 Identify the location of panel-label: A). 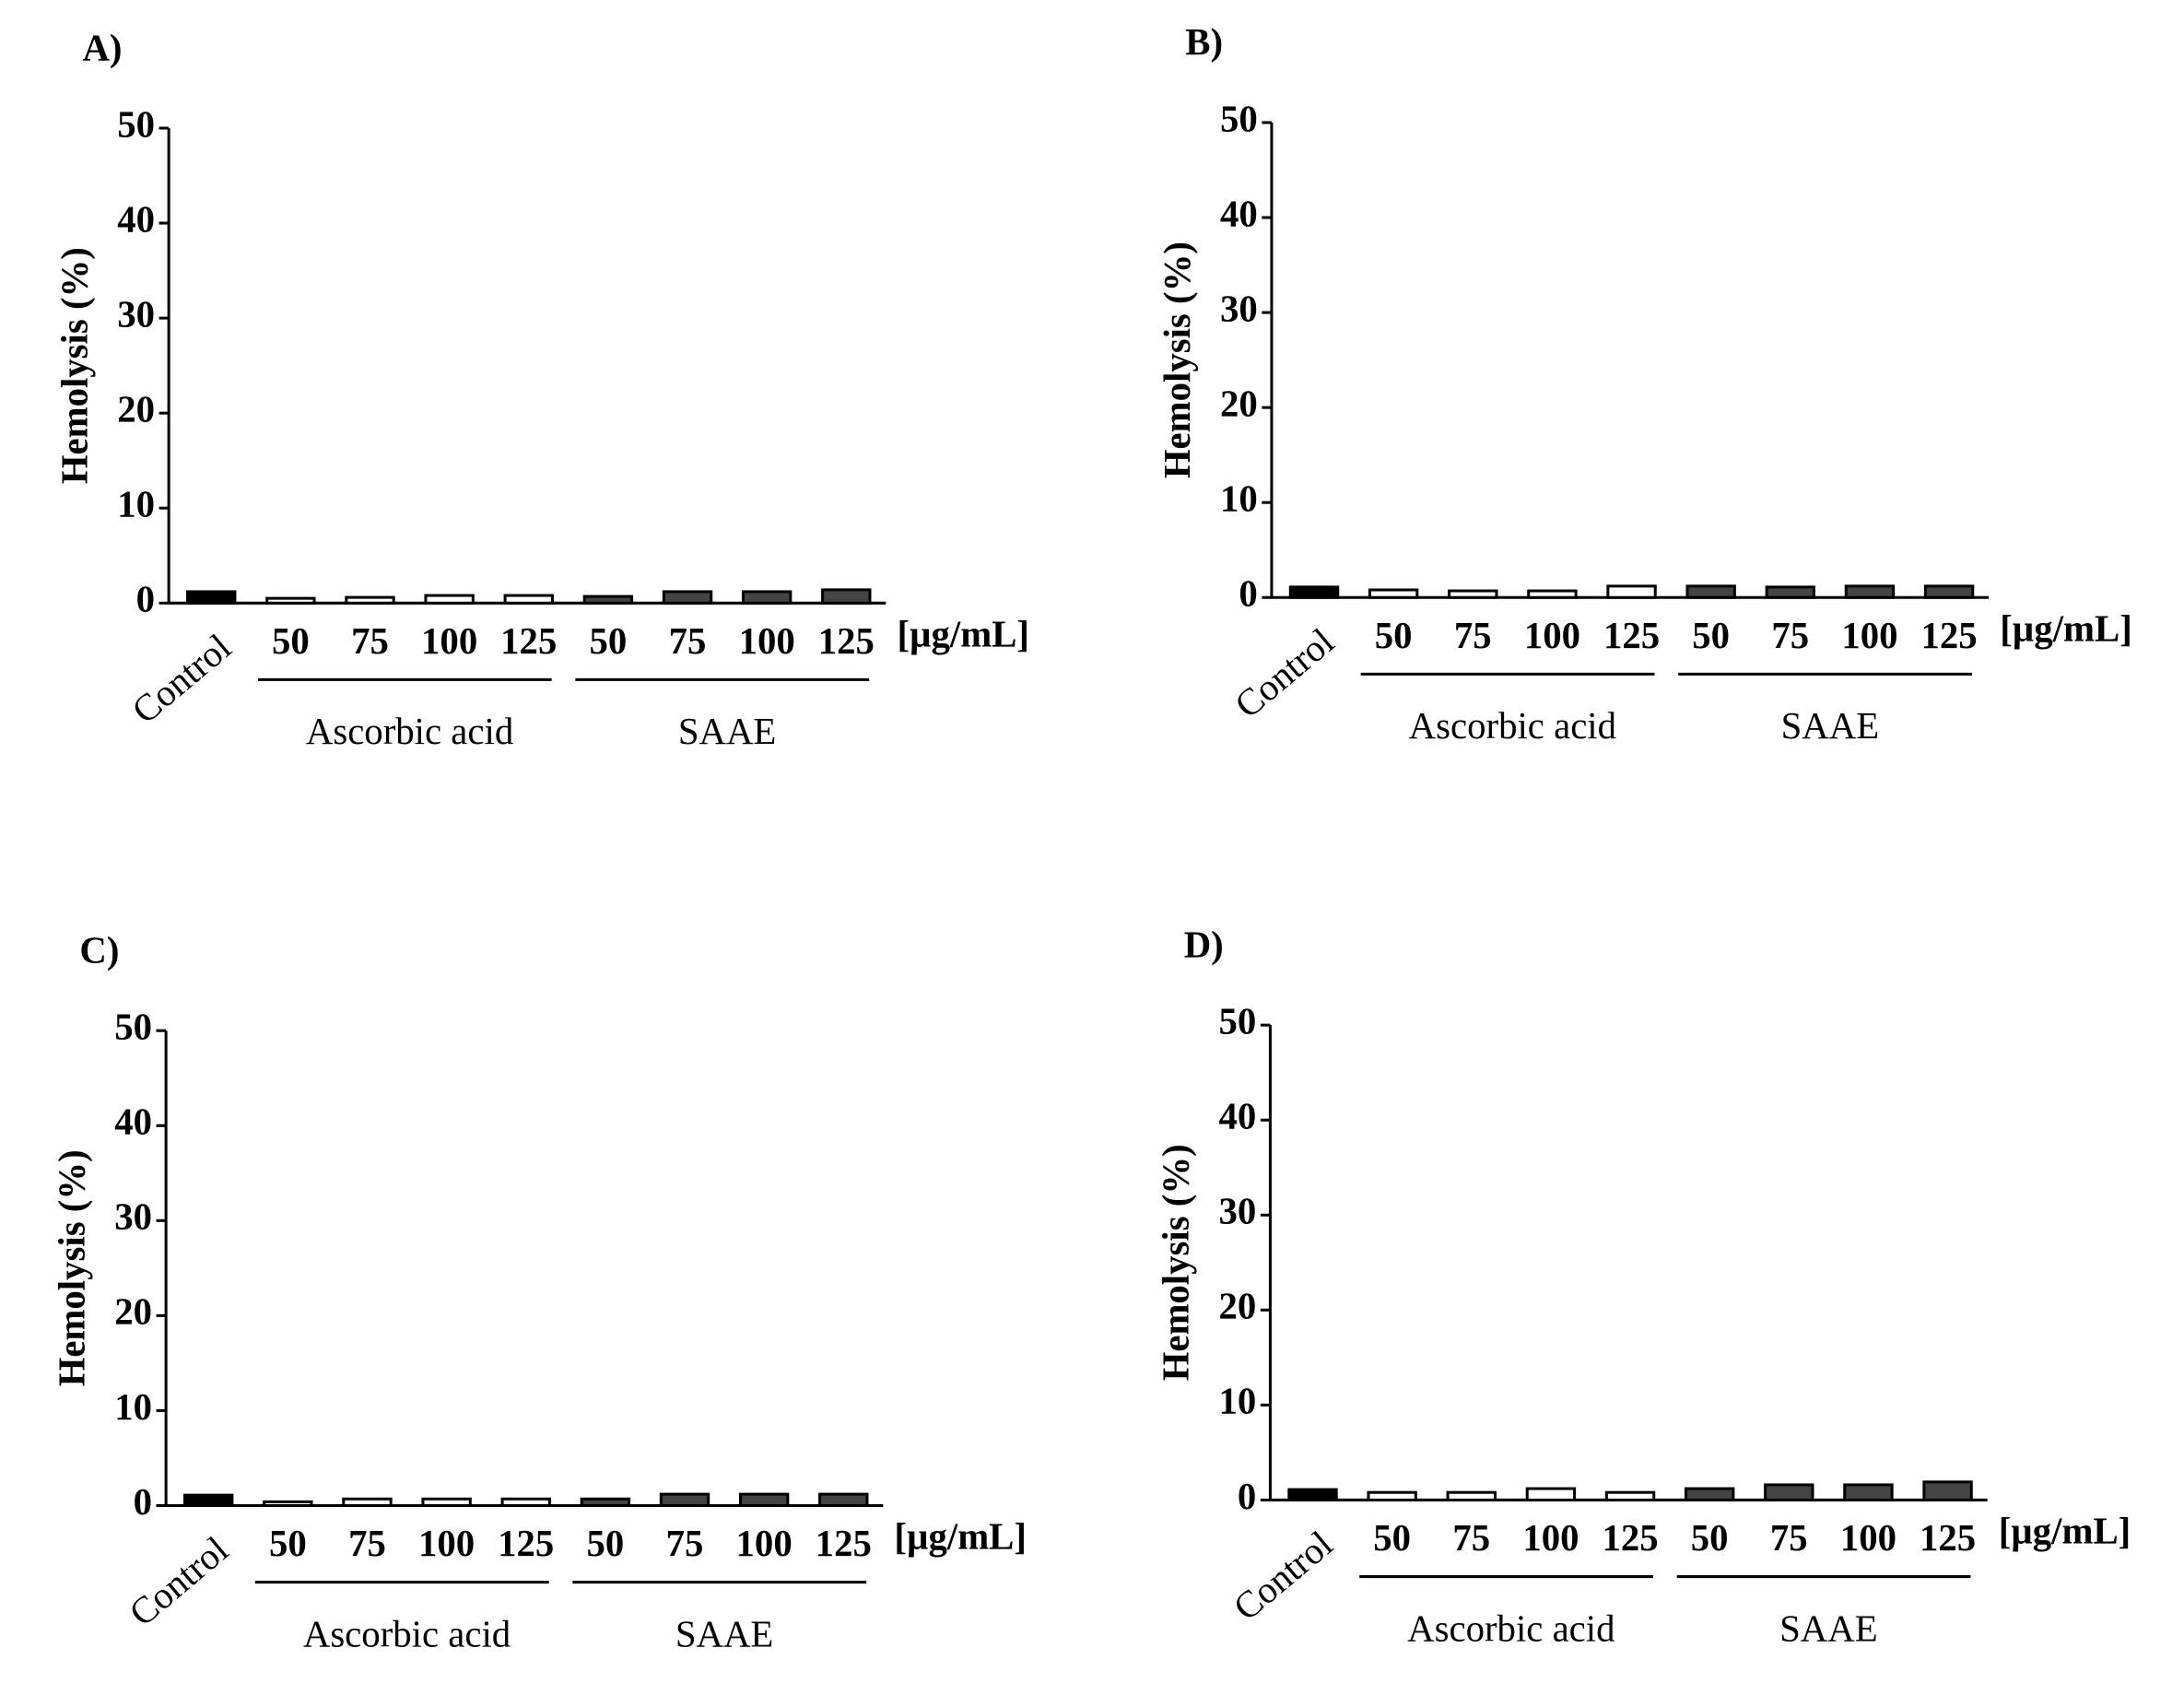
(102, 47).